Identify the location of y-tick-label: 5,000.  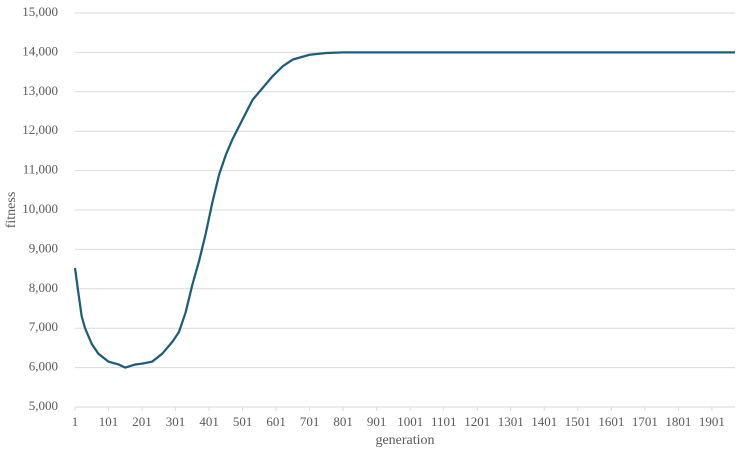
(43, 405).